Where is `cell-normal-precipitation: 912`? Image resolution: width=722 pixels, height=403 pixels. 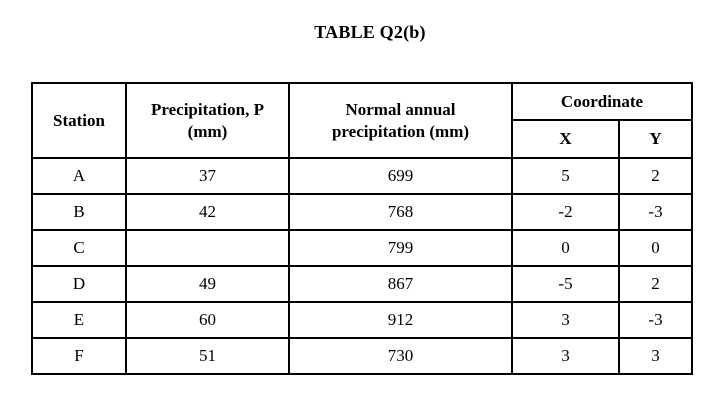 cell-normal-precipitation: 912 is located at coordinates (400, 320).